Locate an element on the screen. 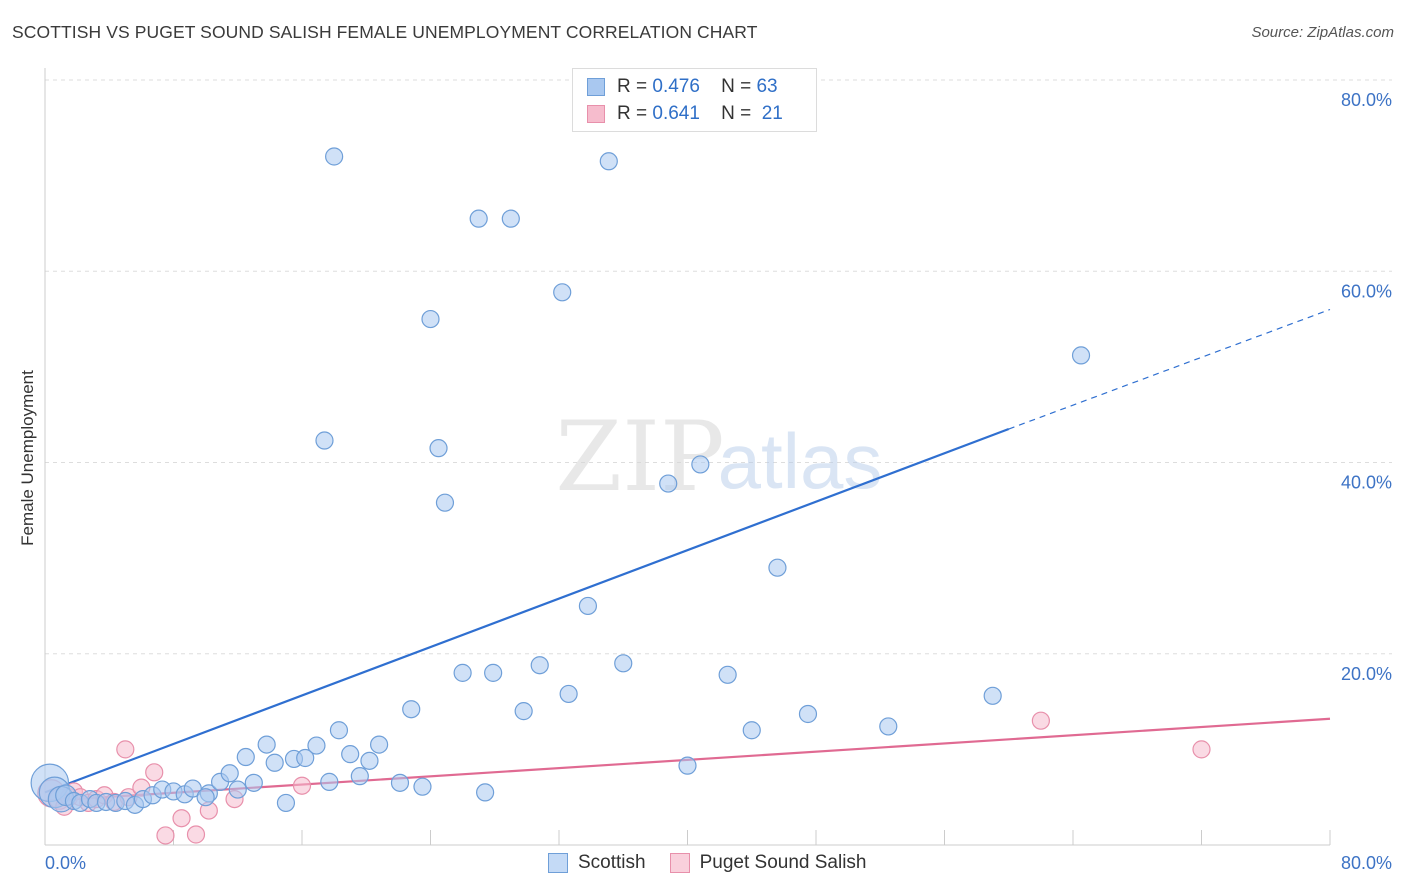 This screenshot has height=892, width=1406. x-tick-label-min: 0.0% is located at coordinates (65, 863).